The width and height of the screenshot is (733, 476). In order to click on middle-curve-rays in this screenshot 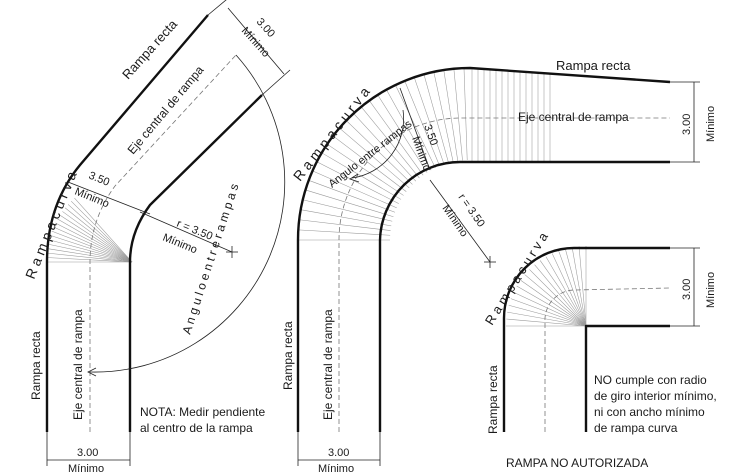, I will do `click(383, 154)`.